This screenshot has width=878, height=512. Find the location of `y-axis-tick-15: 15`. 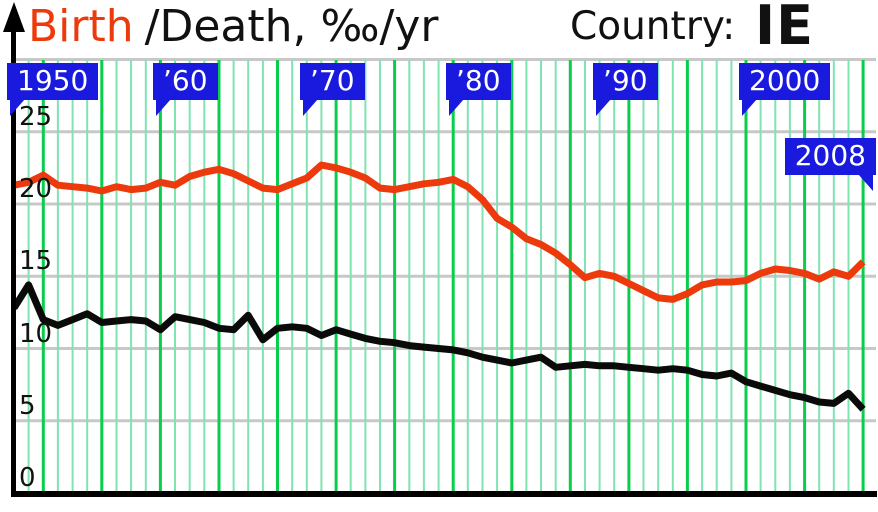

y-axis-tick-15: 15 is located at coordinates (36, 261).